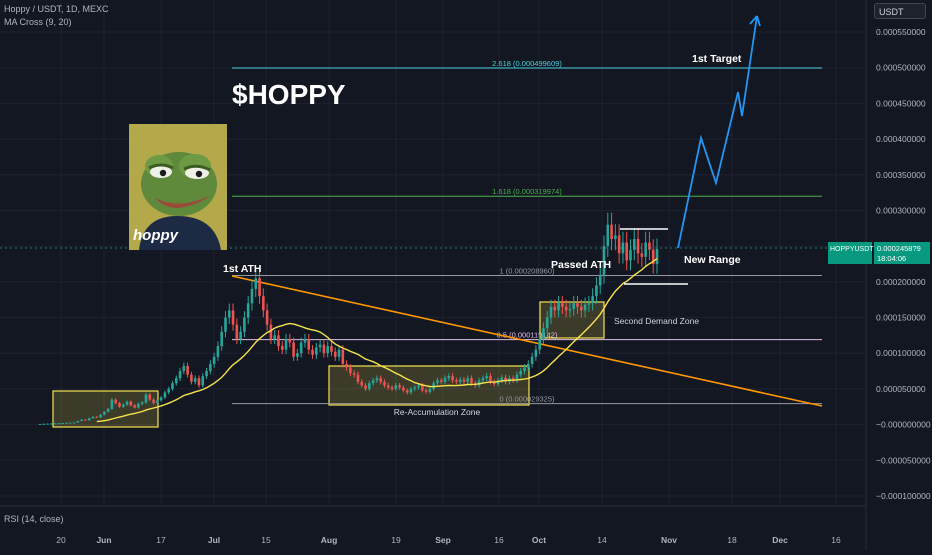  What do you see at coordinates (903, 425) in the screenshot?
I see `y-tick-label: −0.000000000` at bounding box center [903, 425].